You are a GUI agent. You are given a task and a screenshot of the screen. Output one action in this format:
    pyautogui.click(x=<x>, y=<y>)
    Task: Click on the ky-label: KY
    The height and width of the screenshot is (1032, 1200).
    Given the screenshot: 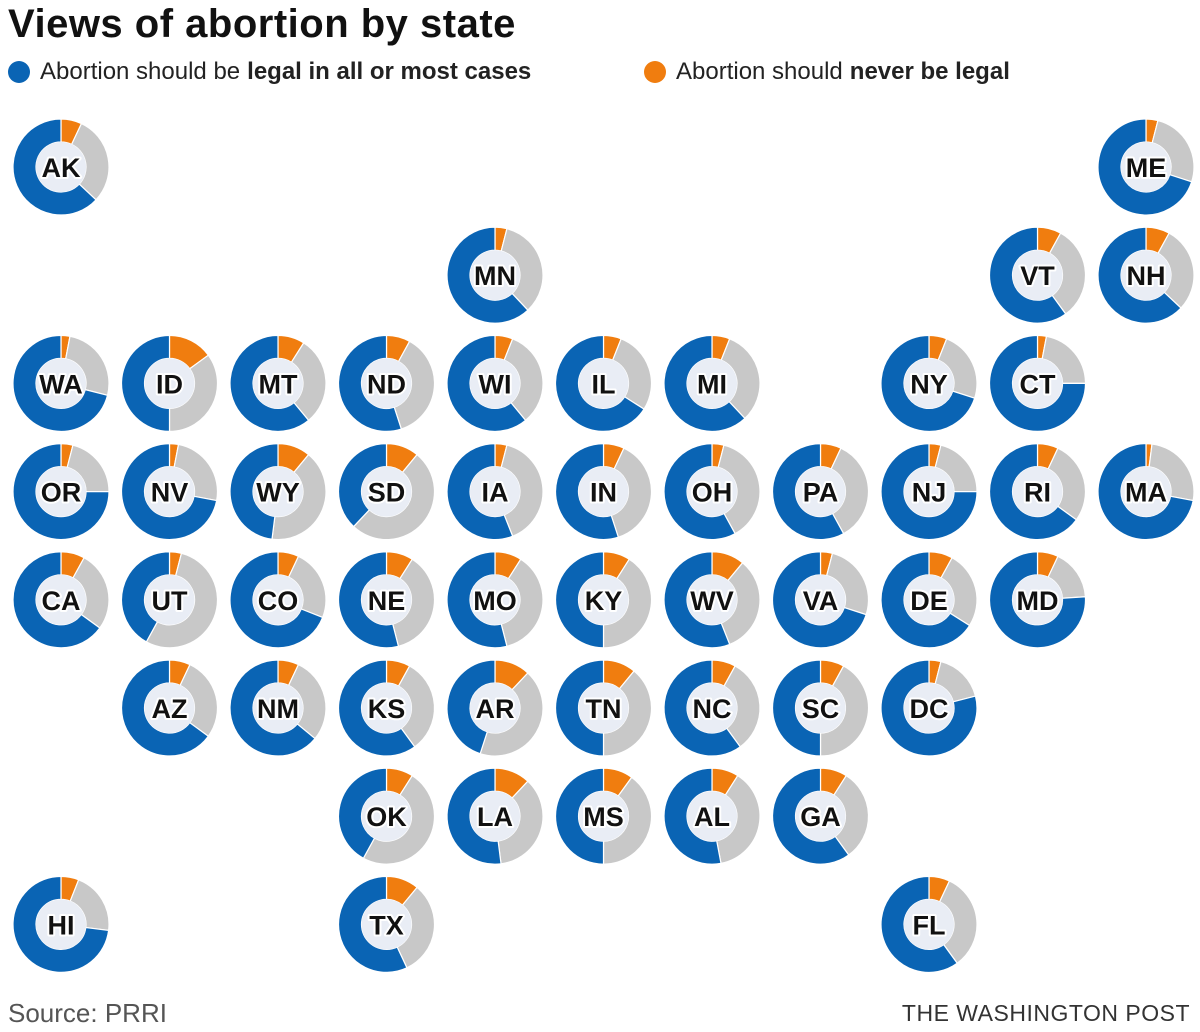 What is the action you would take?
    pyautogui.click(x=604, y=601)
    